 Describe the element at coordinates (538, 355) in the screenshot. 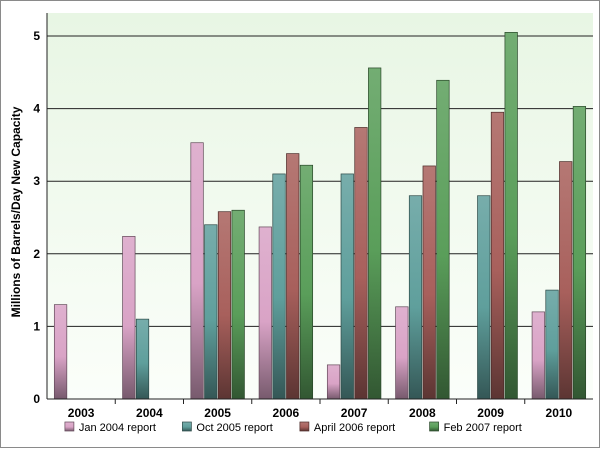

I see `bar-jan-2004-report-2010` at that location.